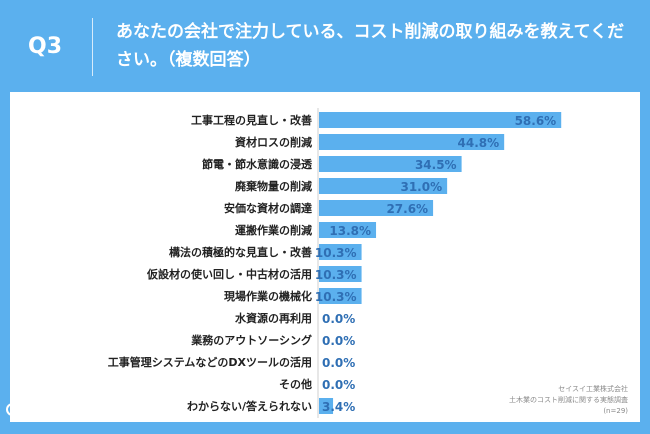 This screenshot has height=434, width=650. I want to click on value-label: 34.5%, so click(436, 165).